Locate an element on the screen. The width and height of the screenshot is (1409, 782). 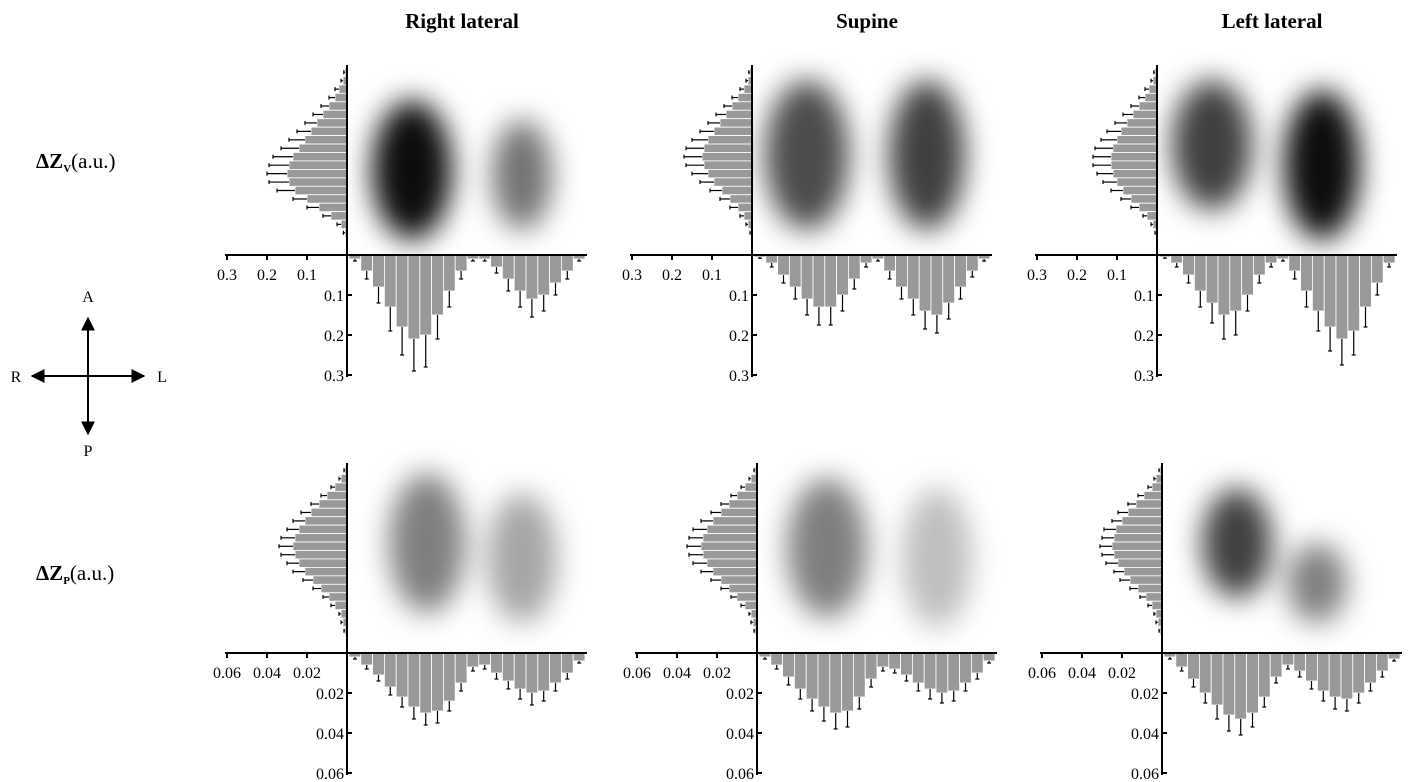
row-label-sub: P is located at coordinates (66, 581).